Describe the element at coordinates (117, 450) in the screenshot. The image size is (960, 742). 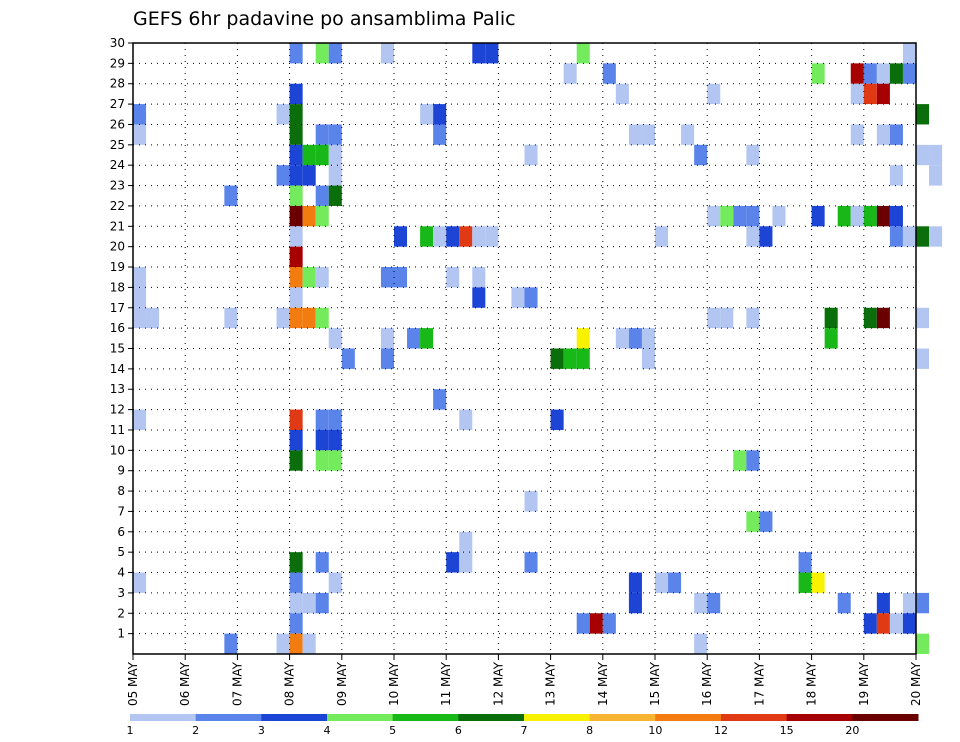
I see `y-tick-label: 10` at that location.